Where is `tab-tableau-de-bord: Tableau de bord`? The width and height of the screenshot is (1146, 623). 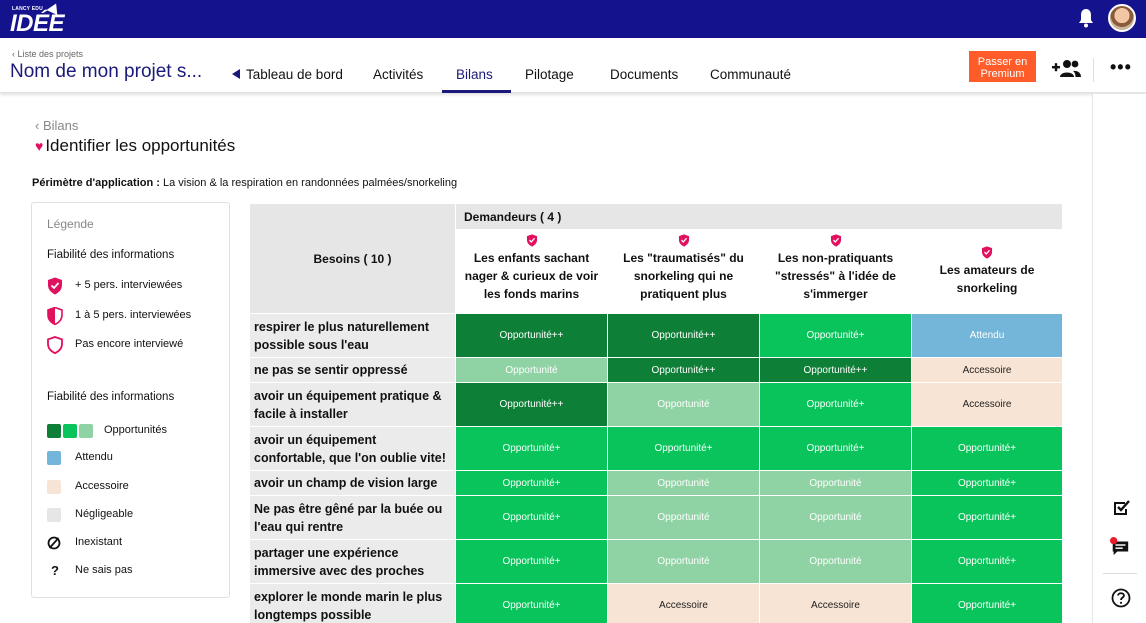 tab-tableau-de-bord: Tableau de bord is located at coordinates (287, 74).